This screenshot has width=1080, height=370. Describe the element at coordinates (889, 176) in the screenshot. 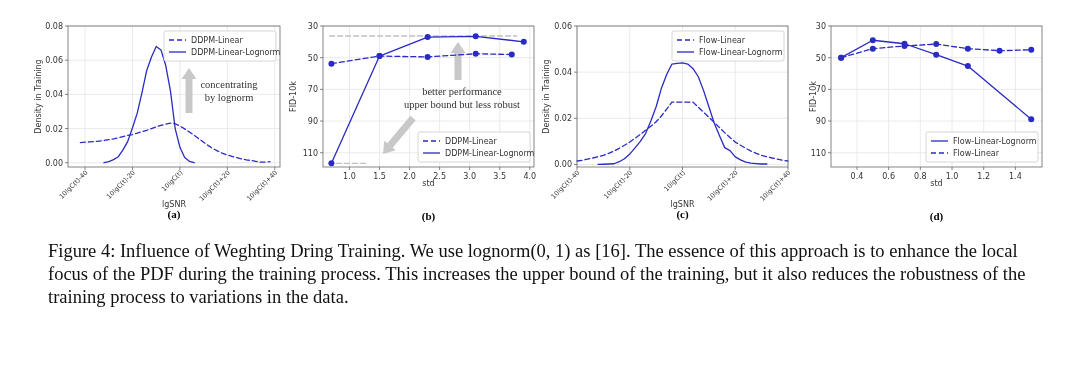

I see `x-tick-label: 0.6` at that location.